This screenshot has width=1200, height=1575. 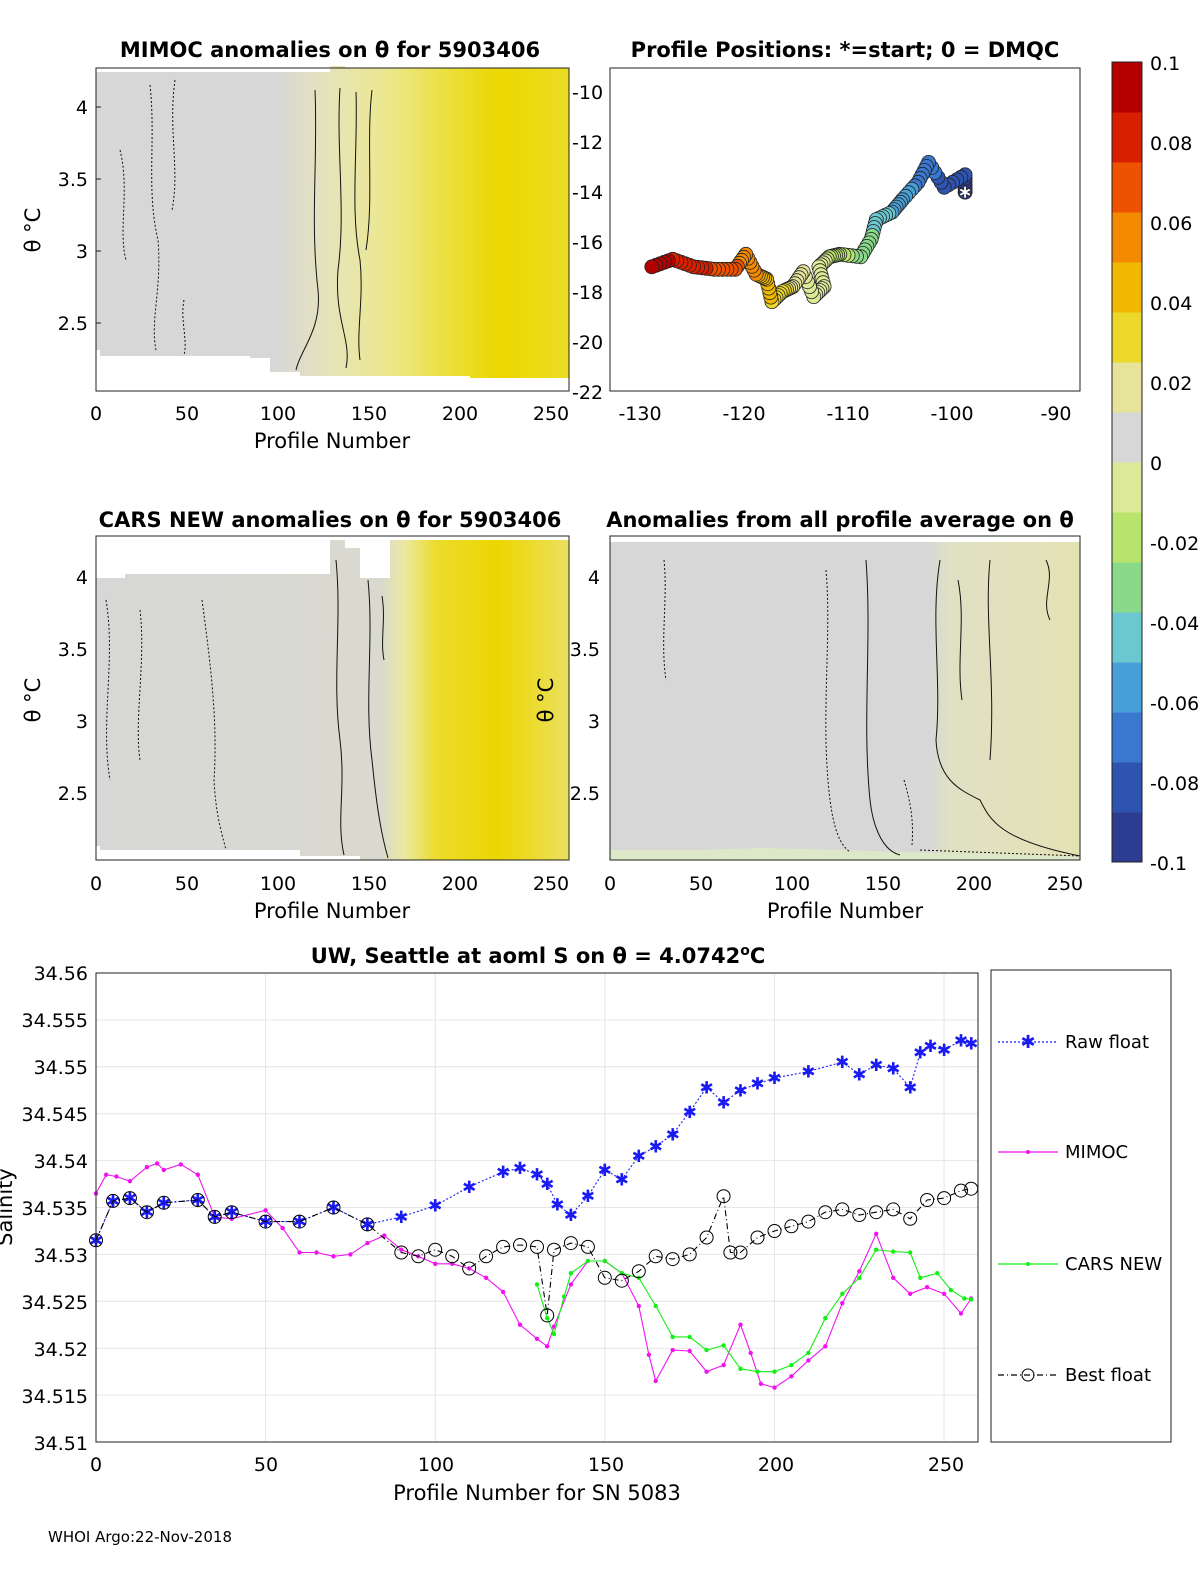 What do you see at coordinates (808, 232) in the screenshot?
I see `panel2-track: ✱` at bounding box center [808, 232].